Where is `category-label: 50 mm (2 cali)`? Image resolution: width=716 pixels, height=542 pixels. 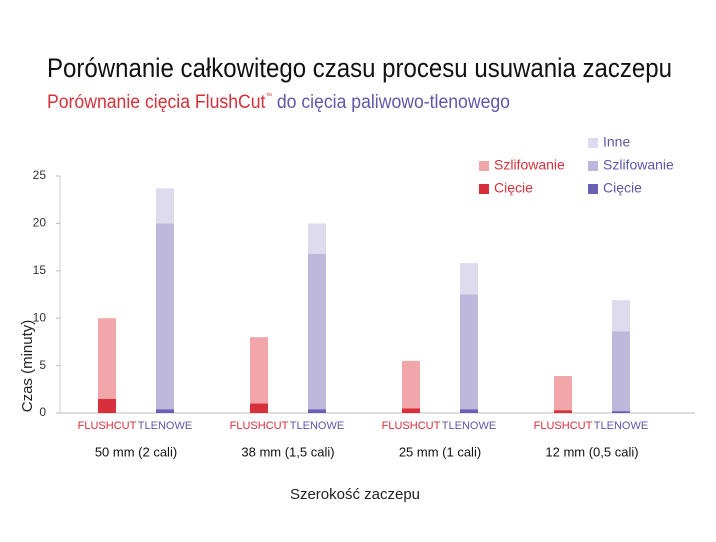 category-label: 50 mm (2 cali) is located at coordinates (136, 451).